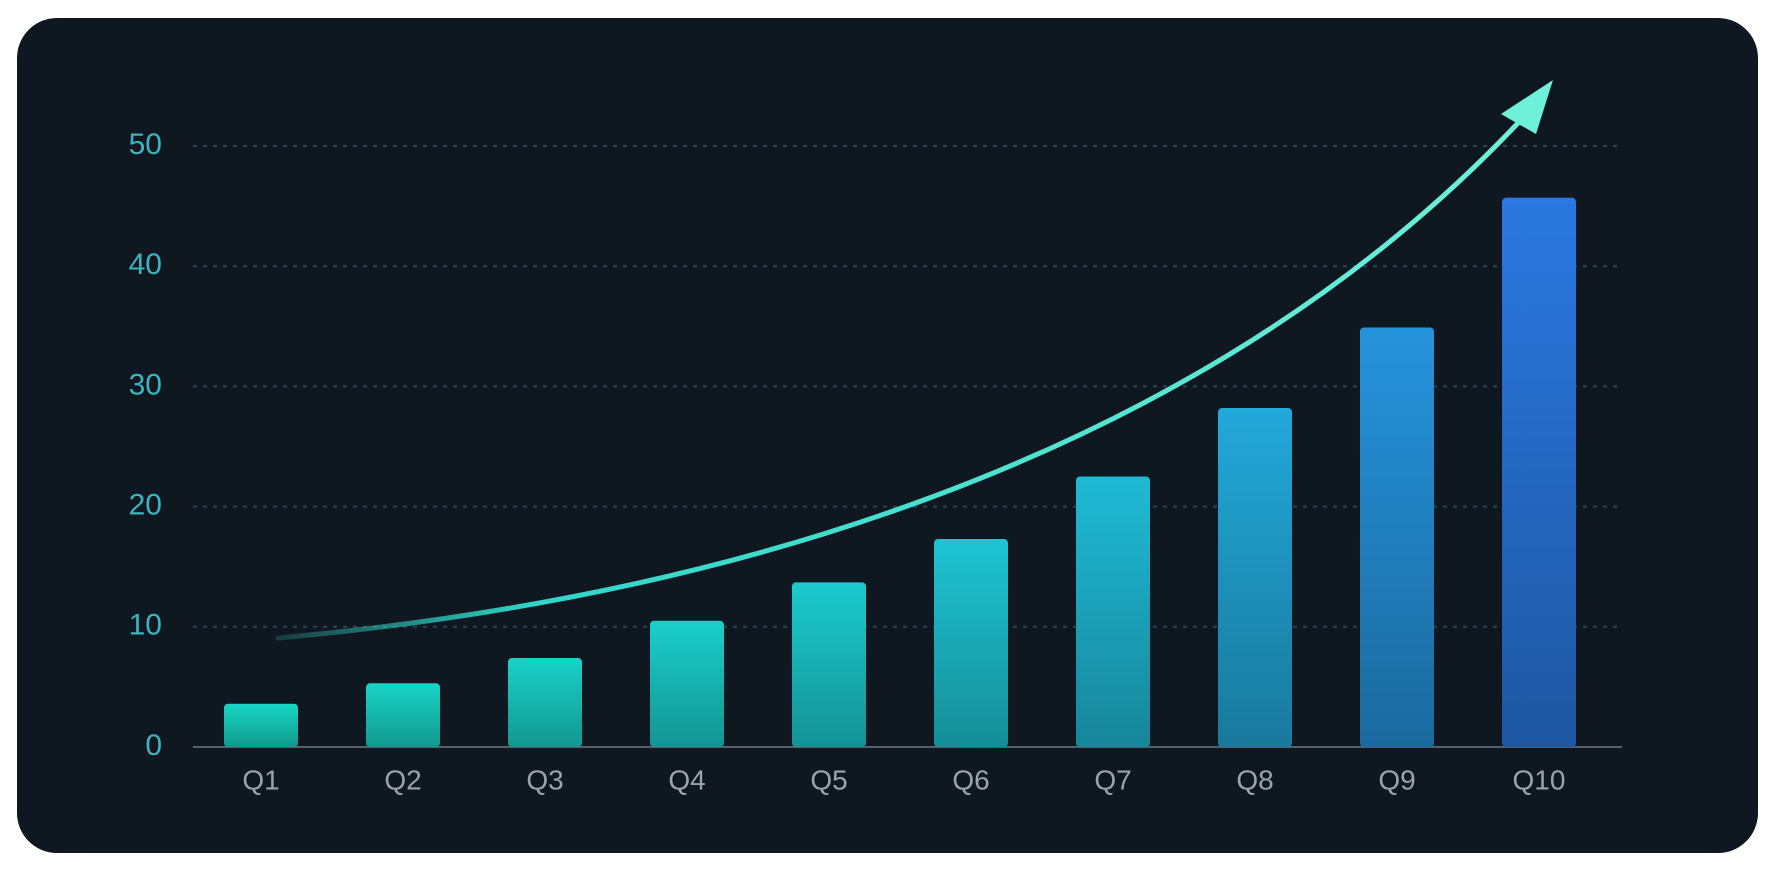 The image size is (1774, 887). Describe the element at coordinates (145, 144) in the screenshot. I see `y-tick-label: 50` at that location.